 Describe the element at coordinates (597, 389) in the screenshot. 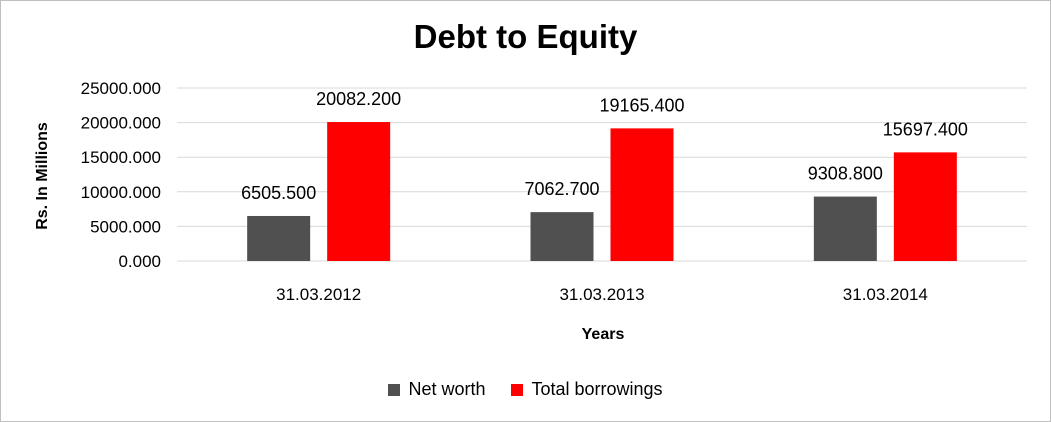

I see `legend-label-total-borrowings: Total borrowings` at that location.